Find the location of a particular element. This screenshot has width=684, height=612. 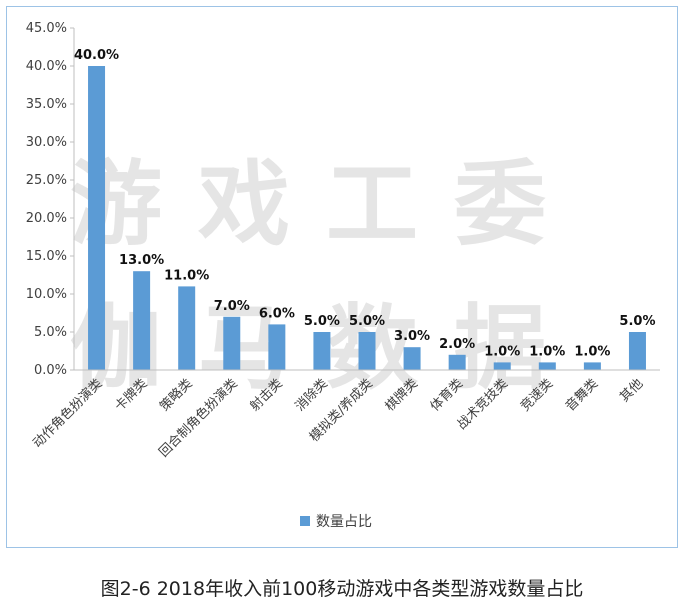

y-tick-label: 20.0% is located at coordinates (46, 218).